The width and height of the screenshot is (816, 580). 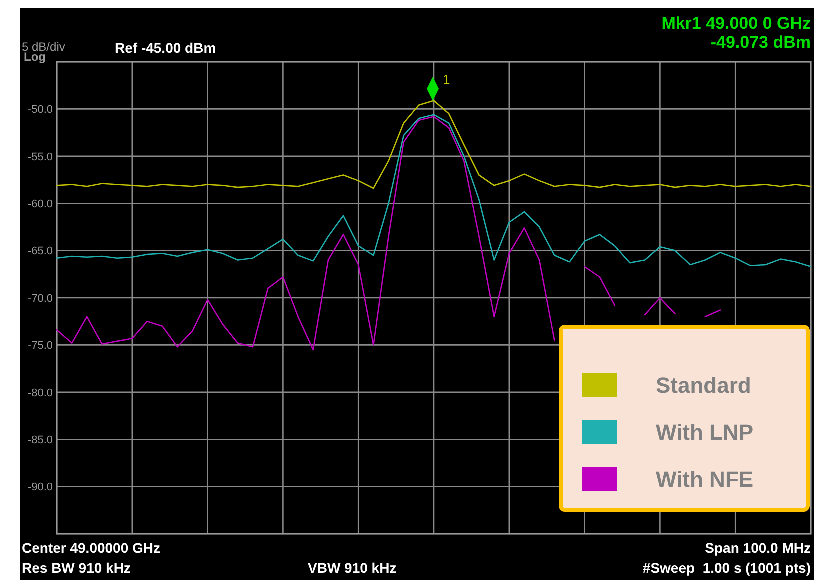 I want to click on legend-label: With LNP, so click(x=705, y=432).